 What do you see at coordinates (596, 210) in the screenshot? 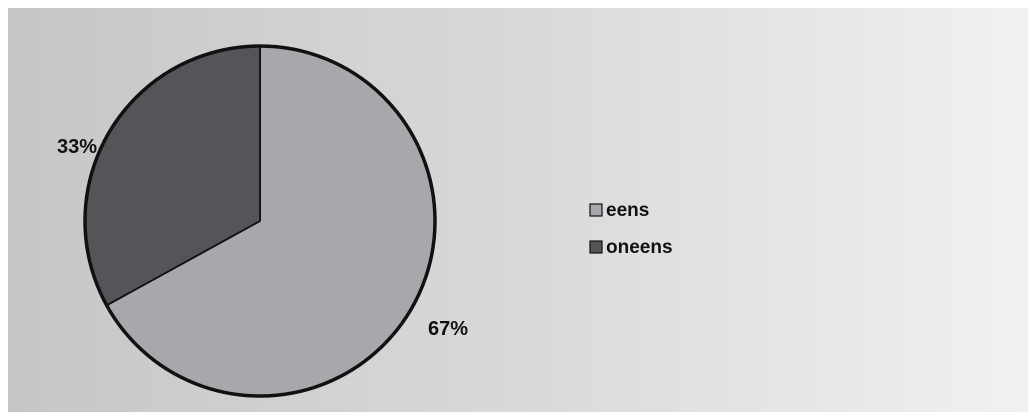
I see `legend-swatch-eens` at bounding box center [596, 210].